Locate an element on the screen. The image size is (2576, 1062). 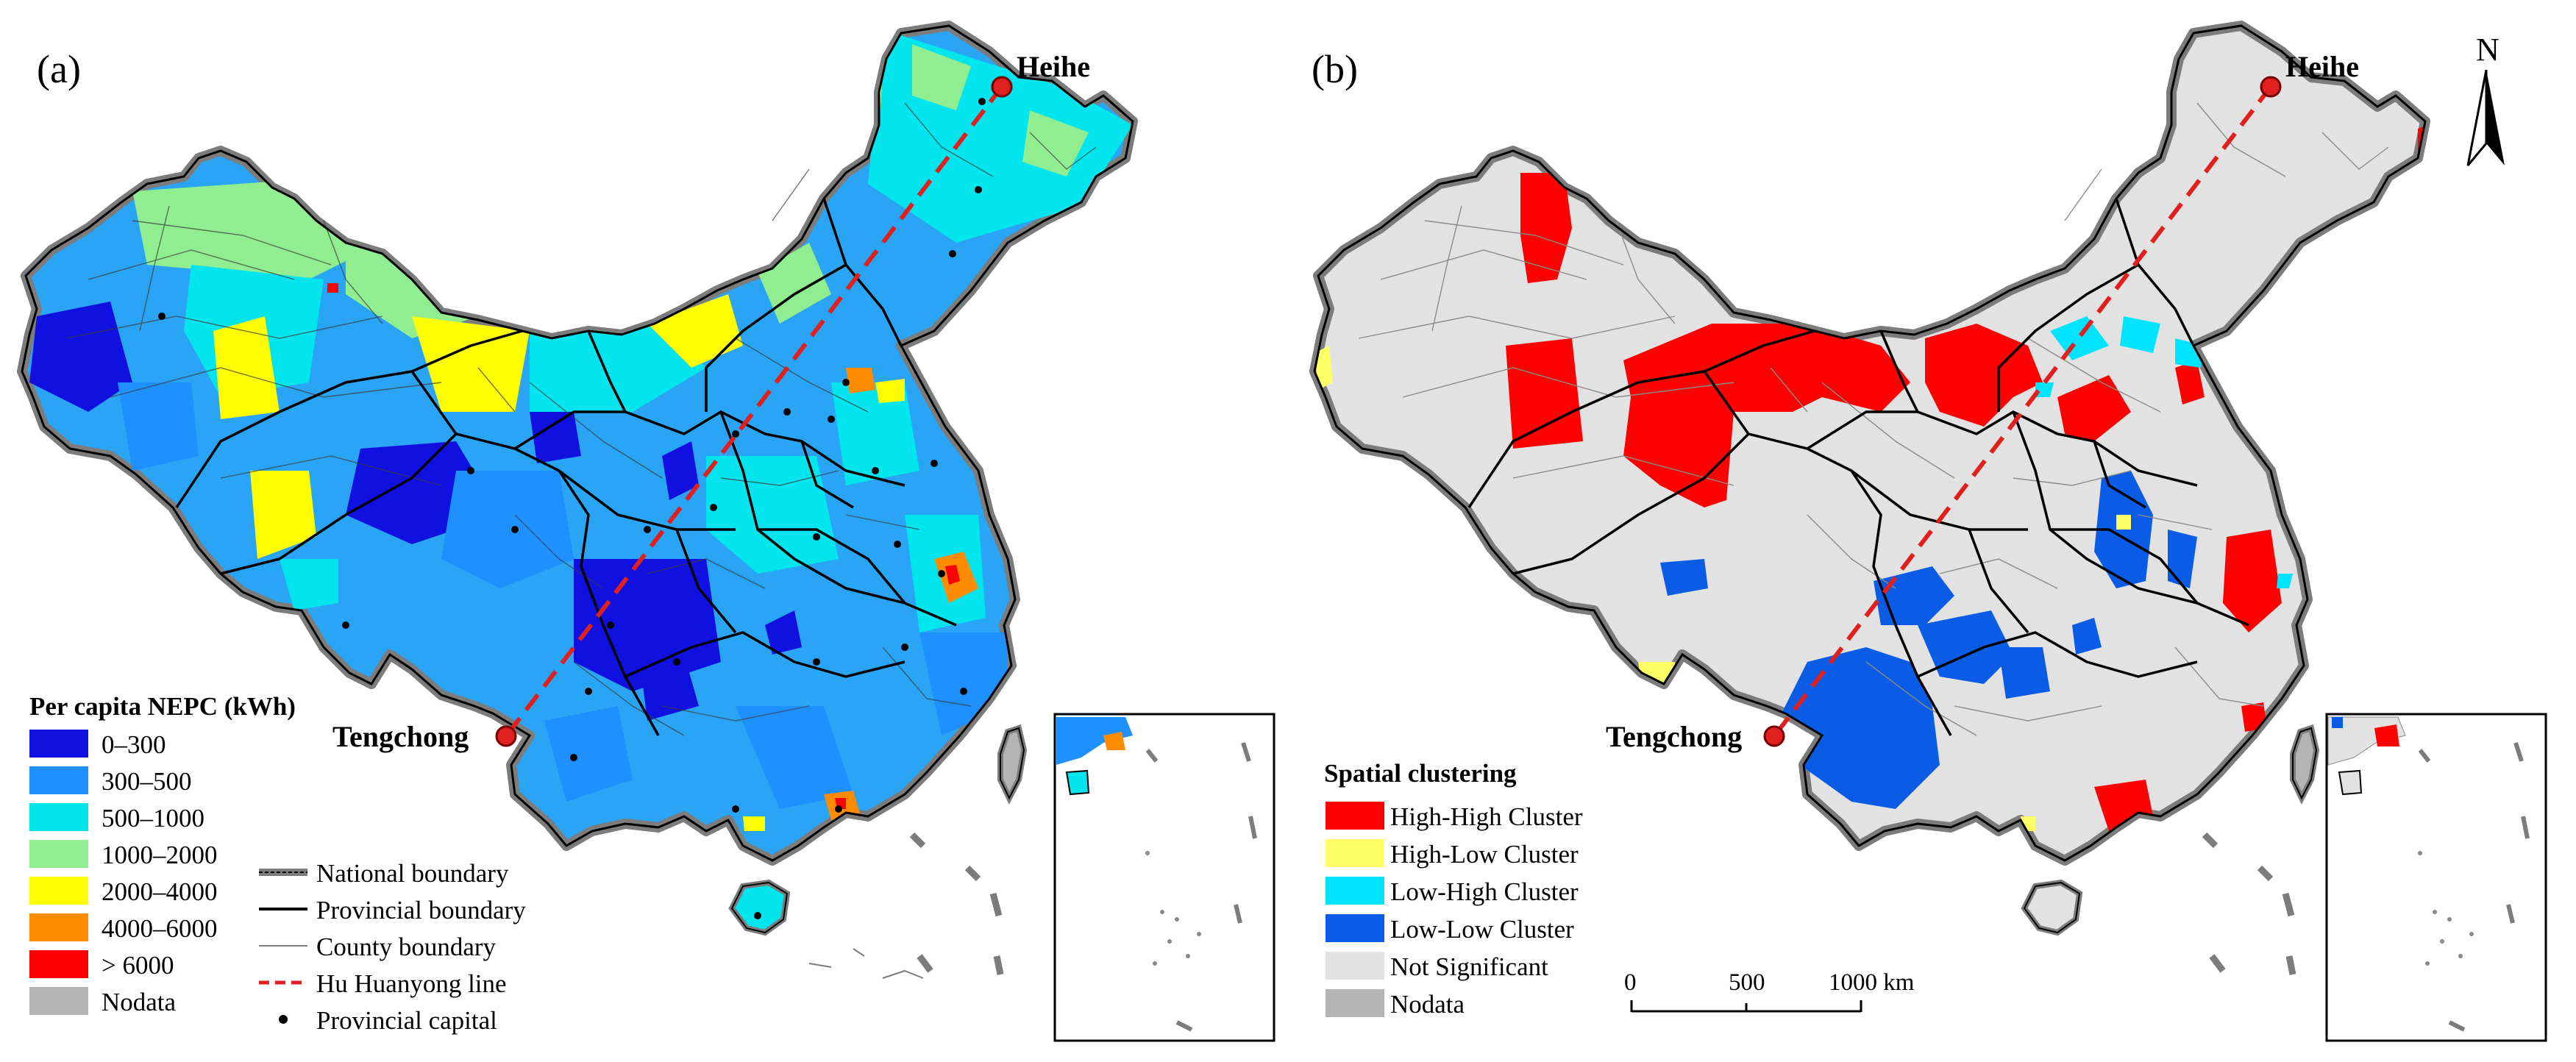
scale-tick-0: 0 is located at coordinates (1630, 982).